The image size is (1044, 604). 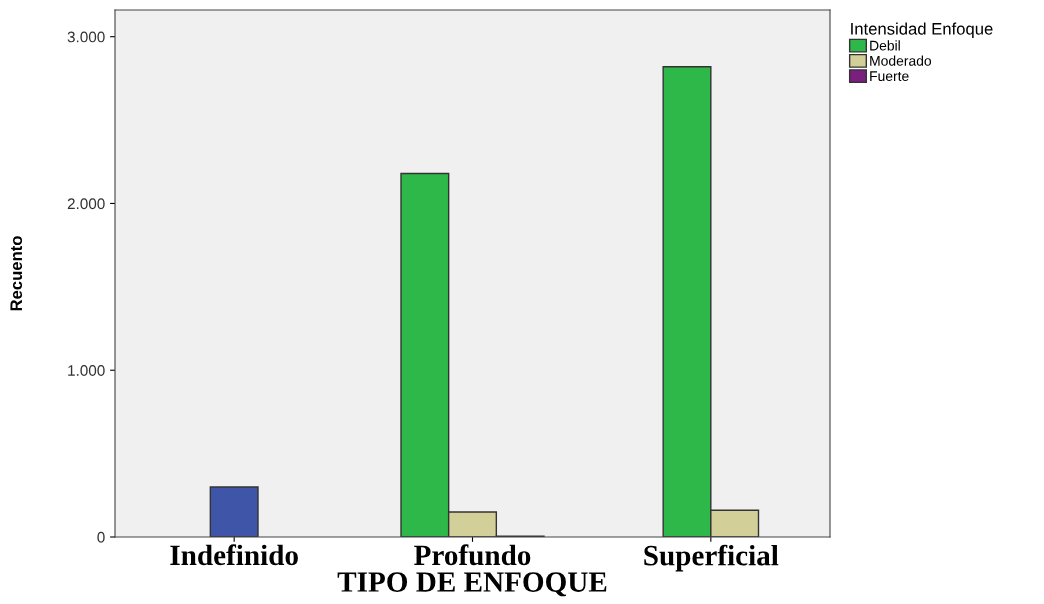 What do you see at coordinates (86, 37) in the screenshot?
I see `y-tick-label: 3.000` at bounding box center [86, 37].